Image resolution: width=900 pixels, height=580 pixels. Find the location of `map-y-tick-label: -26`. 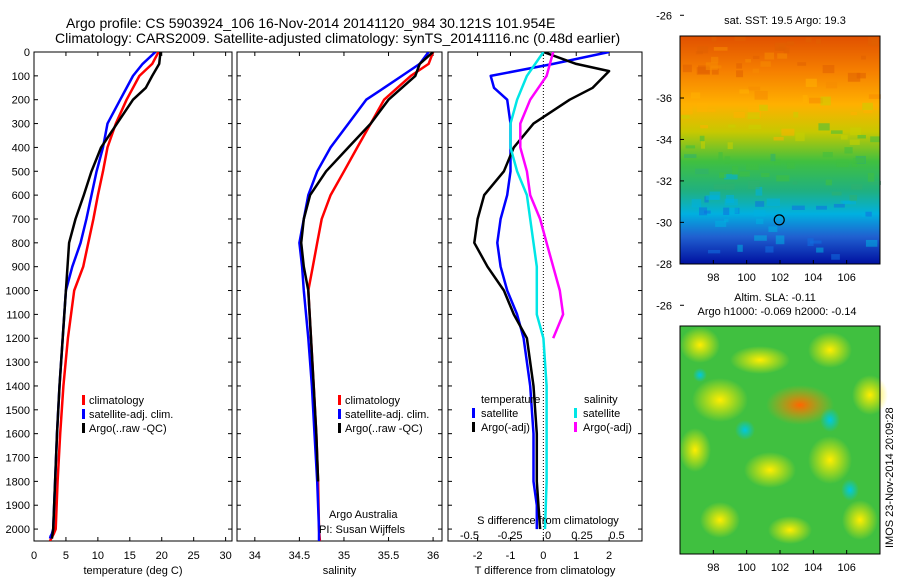

map-y-tick-label: -26 is located at coordinates (664, 306).